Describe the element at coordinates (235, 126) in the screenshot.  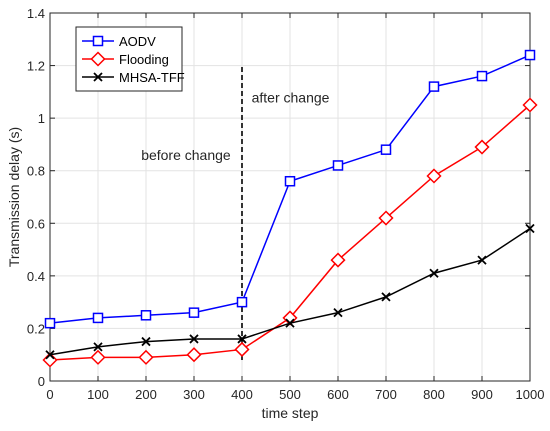
I see `annotations: after change before change` at that location.